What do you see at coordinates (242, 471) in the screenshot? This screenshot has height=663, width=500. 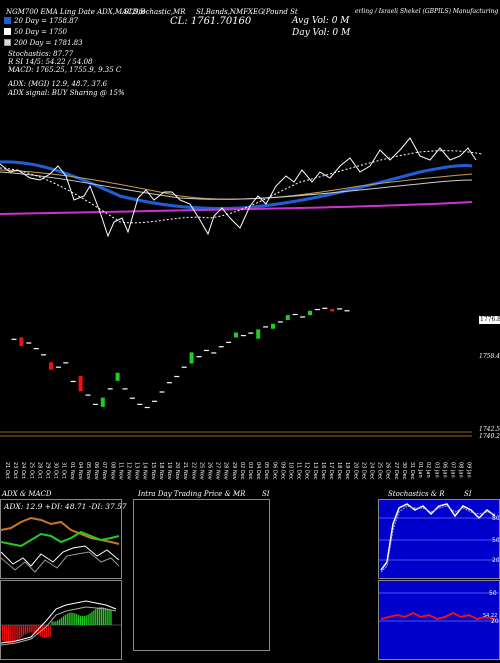 I see `x-axis-label: 02 Dec` at bounding box center [242, 471].